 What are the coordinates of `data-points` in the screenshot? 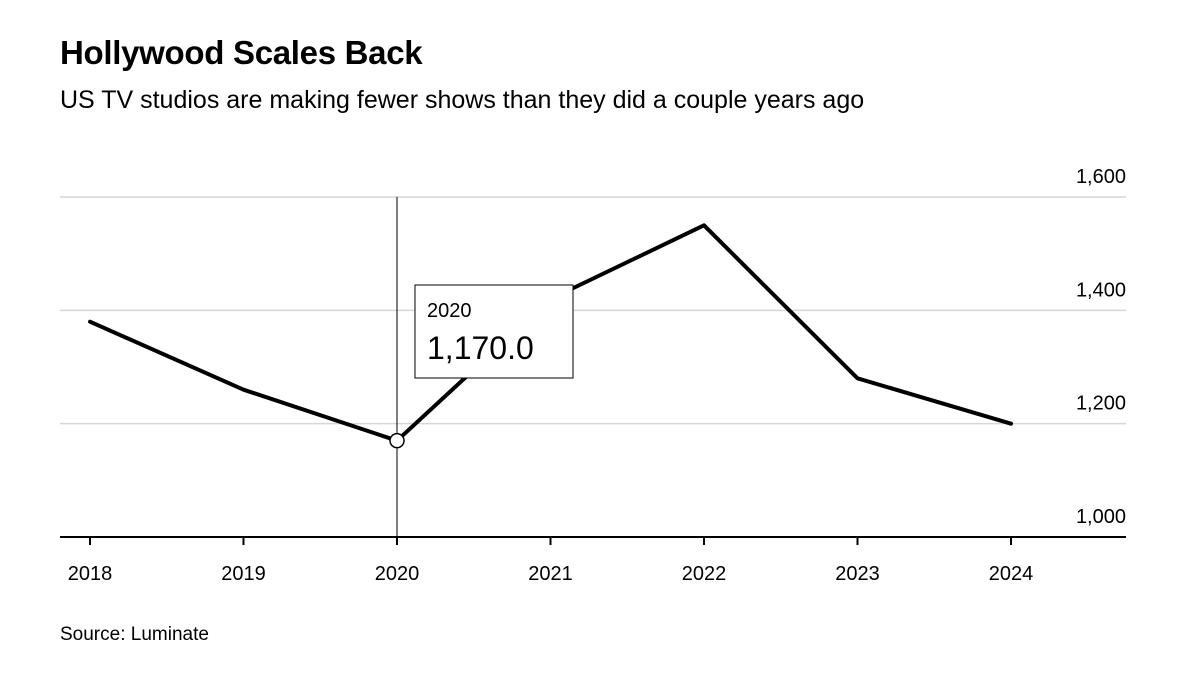 It's located at (397, 440).